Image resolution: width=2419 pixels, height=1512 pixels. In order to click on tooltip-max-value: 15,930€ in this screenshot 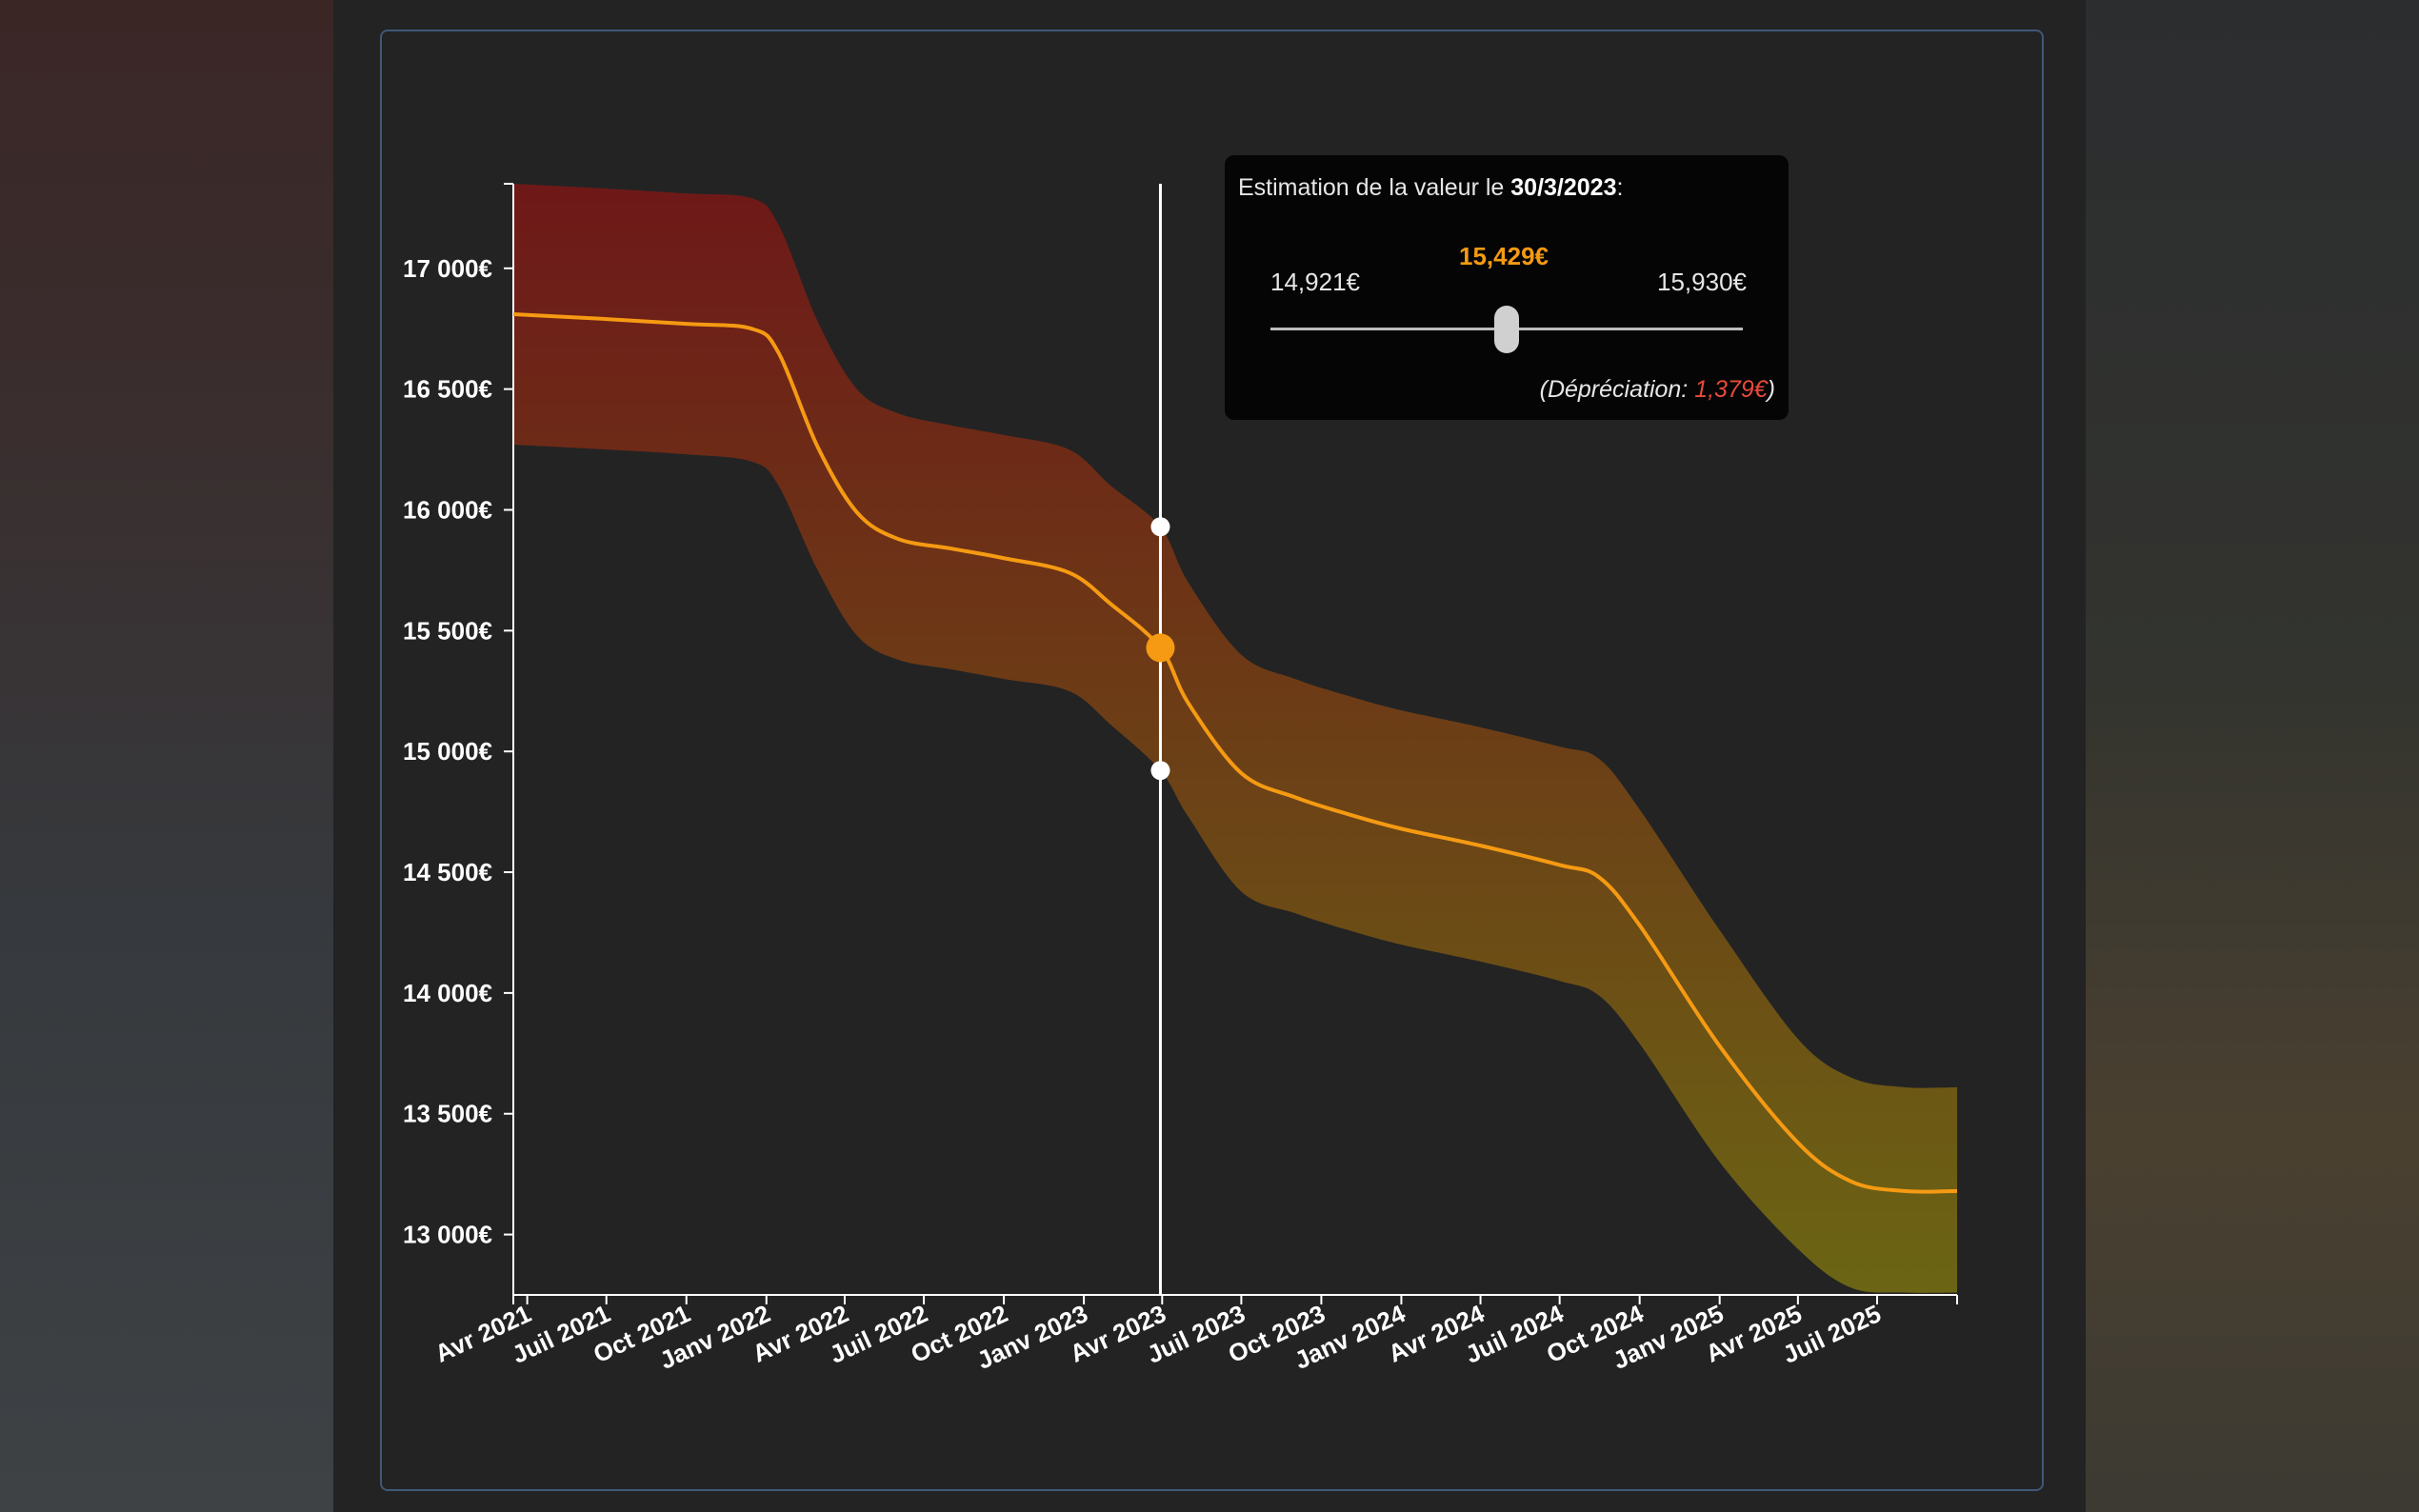, I will do `click(1702, 282)`.